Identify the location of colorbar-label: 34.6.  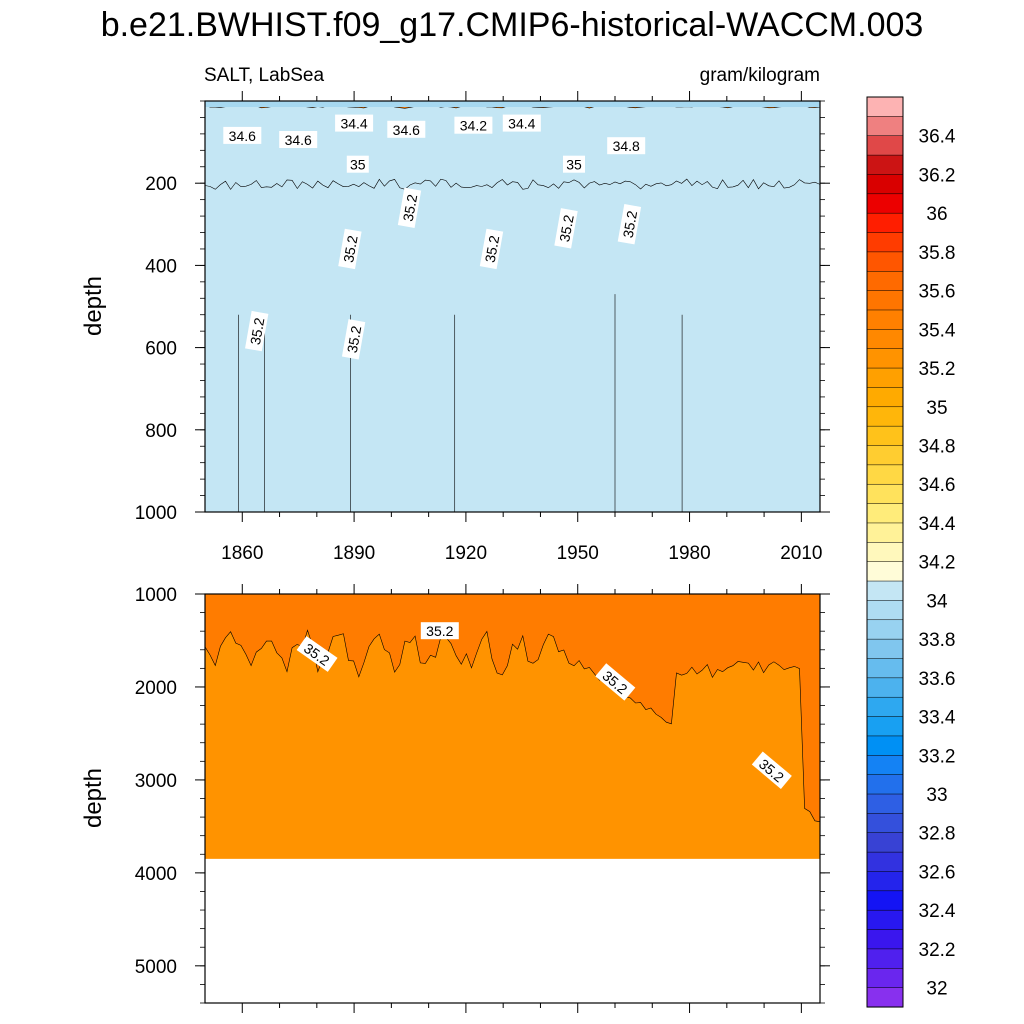
(937, 485).